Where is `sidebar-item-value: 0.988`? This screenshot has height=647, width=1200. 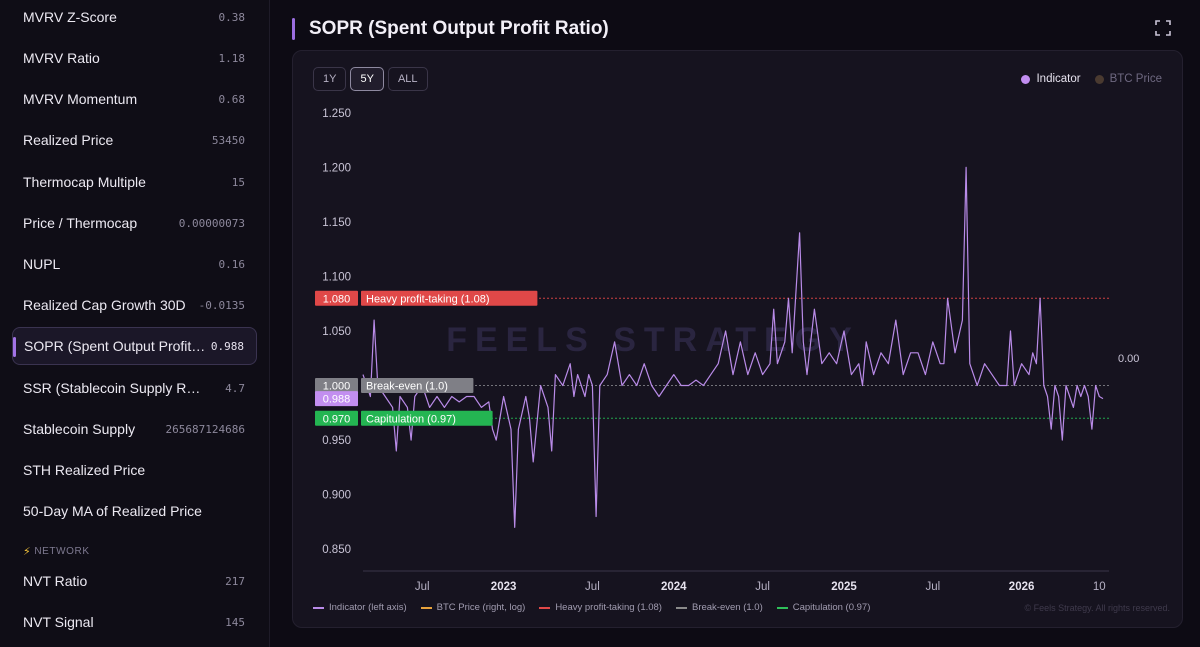 sidebar-item-value: 0.988 is located at coordinates (227, 346).